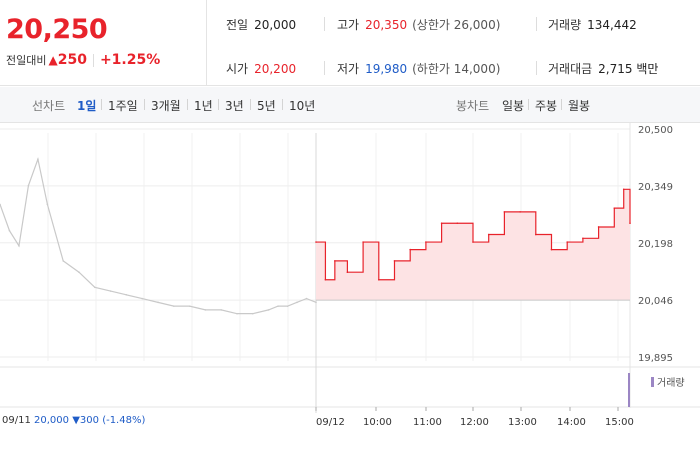 The width and height of the screenshot is (700, 450). I want to click on x-tick-label: 09/12, so click(330, 422).